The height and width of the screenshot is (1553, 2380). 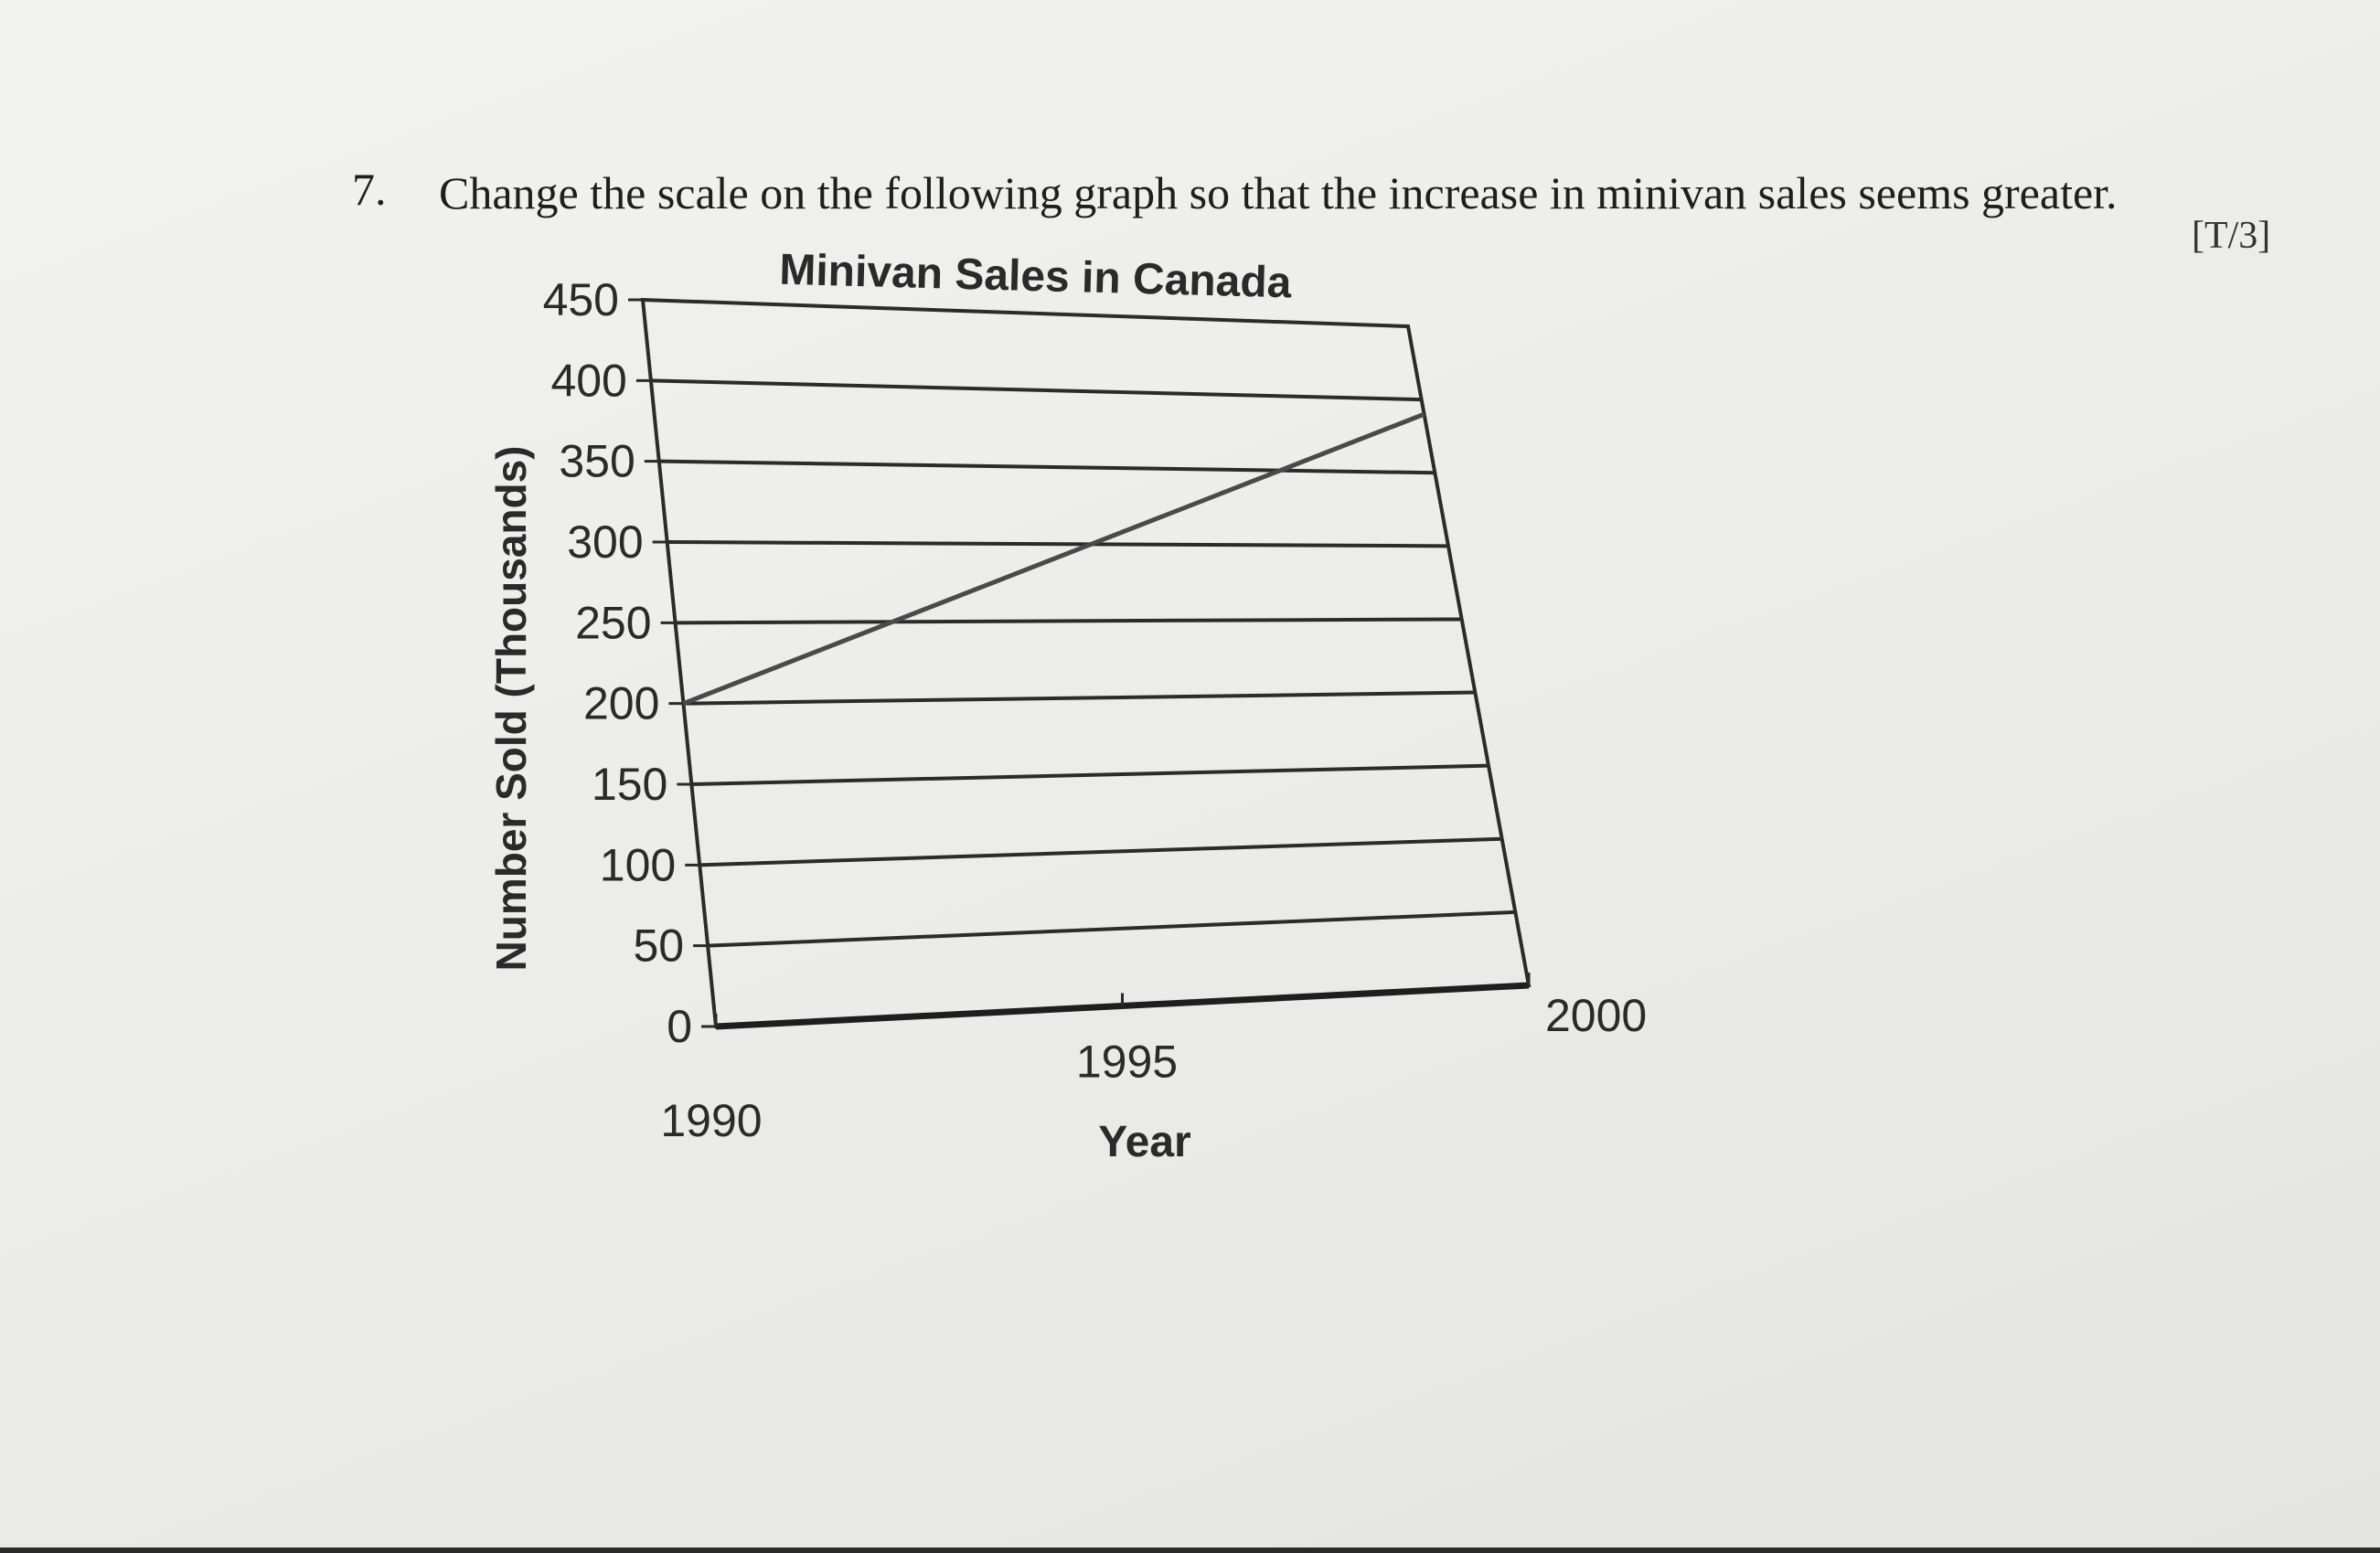 I want to click on y-axis-label: Number Sold (Thousands), so click(x=511, y=709).